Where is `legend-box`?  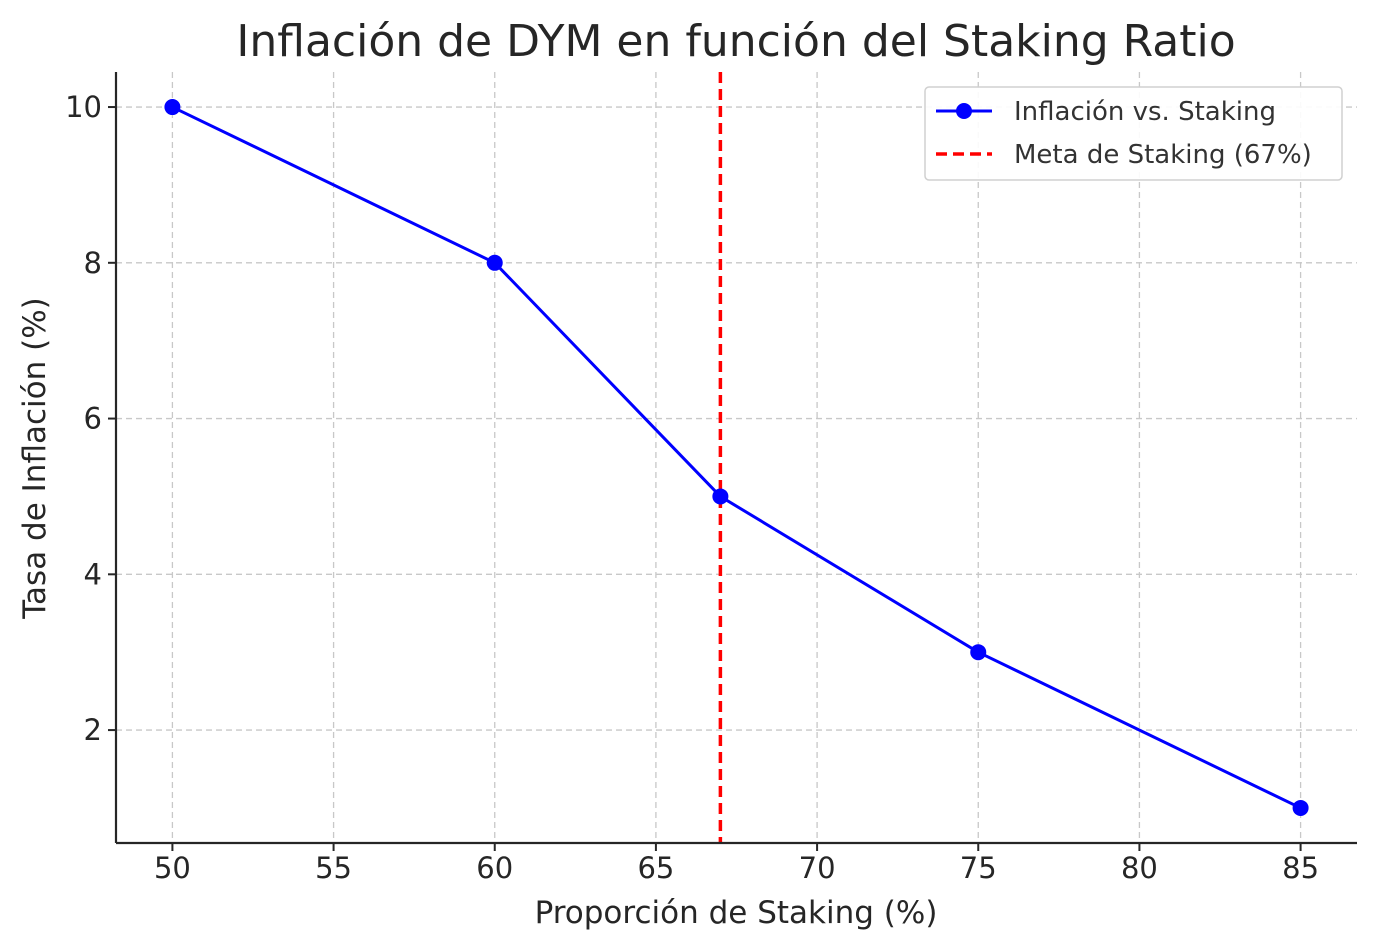 legend-box is located at coordinates (1133, 133).